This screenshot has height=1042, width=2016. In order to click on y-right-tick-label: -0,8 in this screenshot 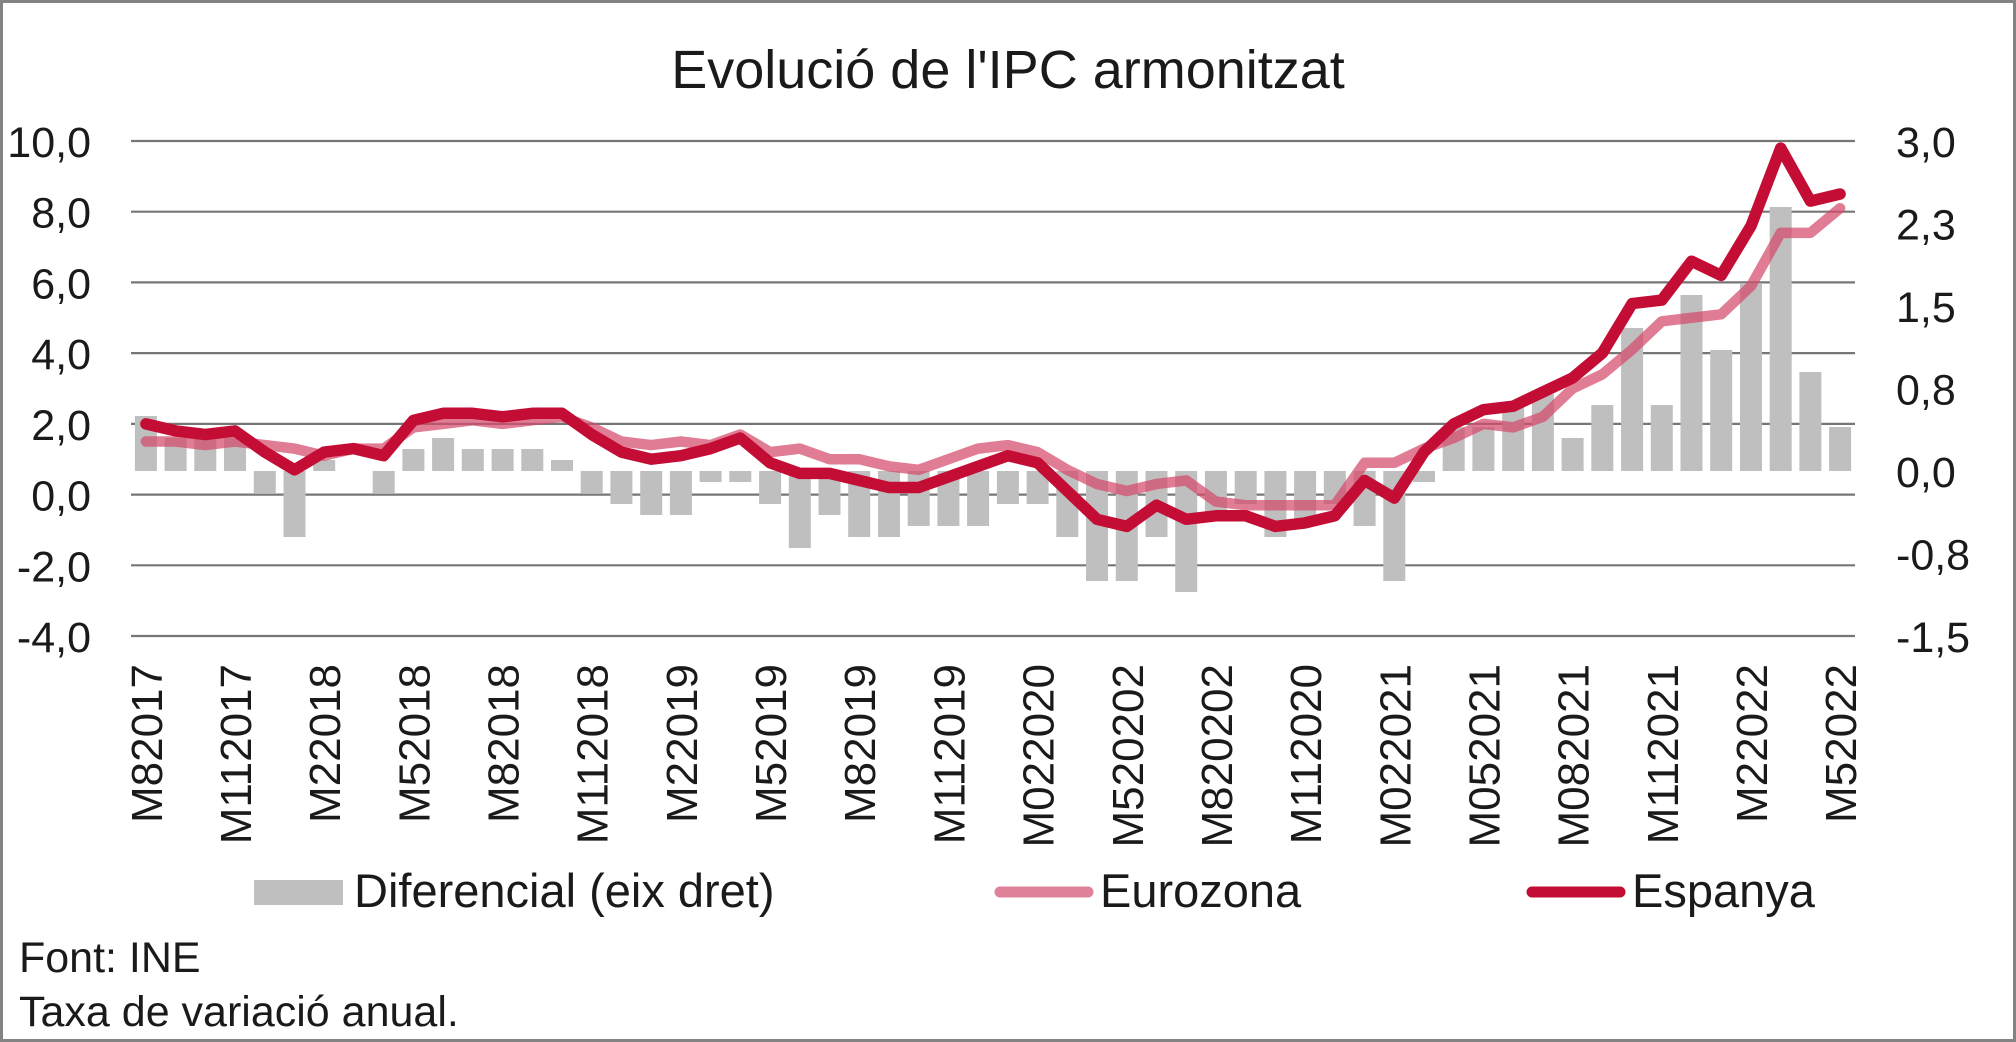, I will do `click(1933, 556)`.